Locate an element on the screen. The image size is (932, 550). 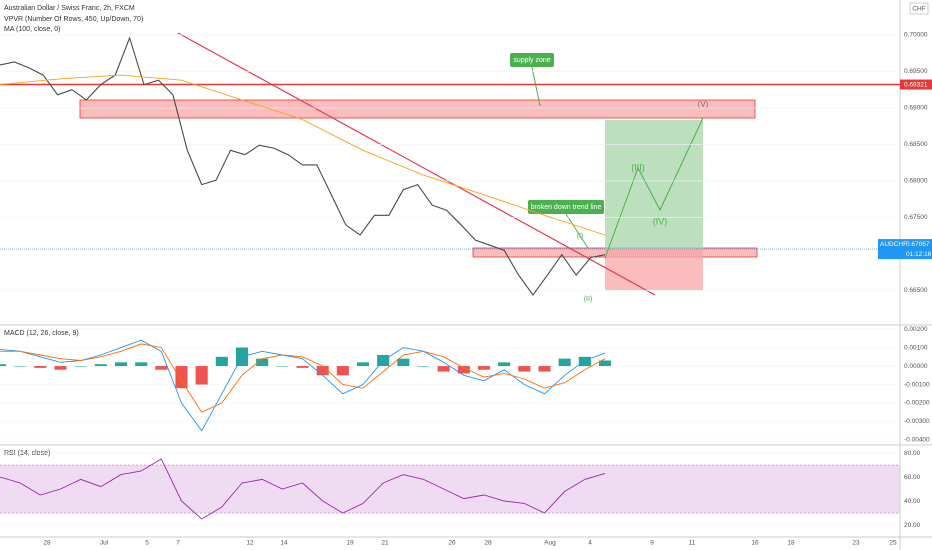
x-tick-label: 21 is located at coordinates (385, 543).